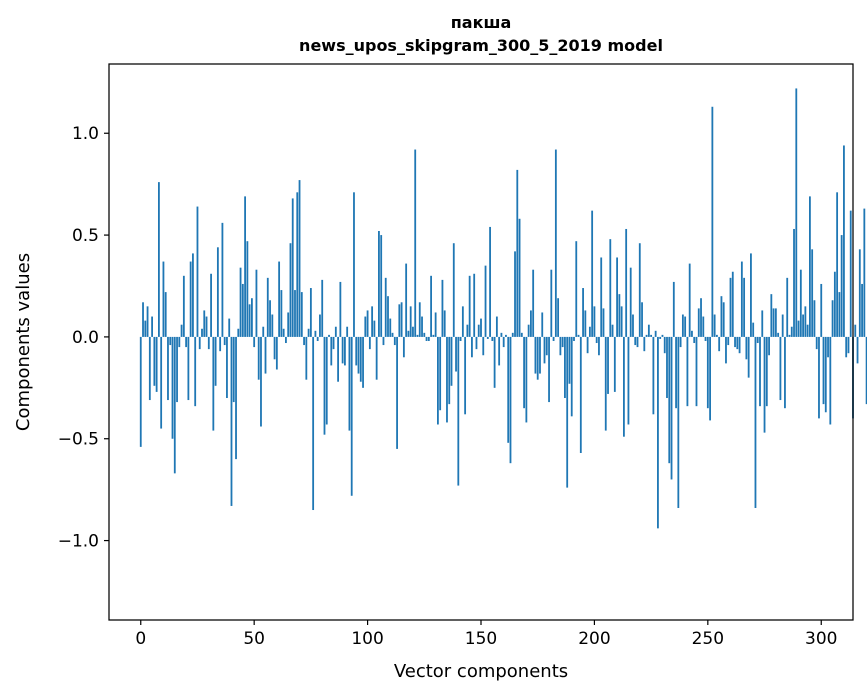 The height and width of the screenshot is (696, 867). Describe the element at coordinates (821, 639) in the screenshot. I see `x-tick-label-6: 300` at that location.